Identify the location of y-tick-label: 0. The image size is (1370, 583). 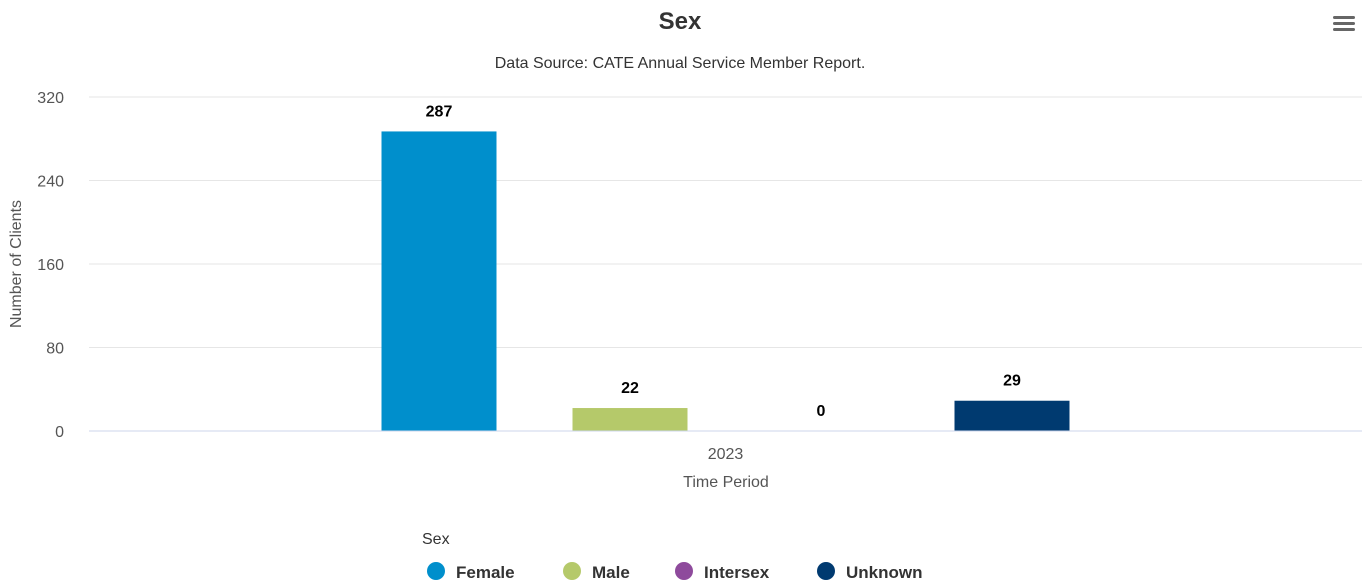
(59, 432).